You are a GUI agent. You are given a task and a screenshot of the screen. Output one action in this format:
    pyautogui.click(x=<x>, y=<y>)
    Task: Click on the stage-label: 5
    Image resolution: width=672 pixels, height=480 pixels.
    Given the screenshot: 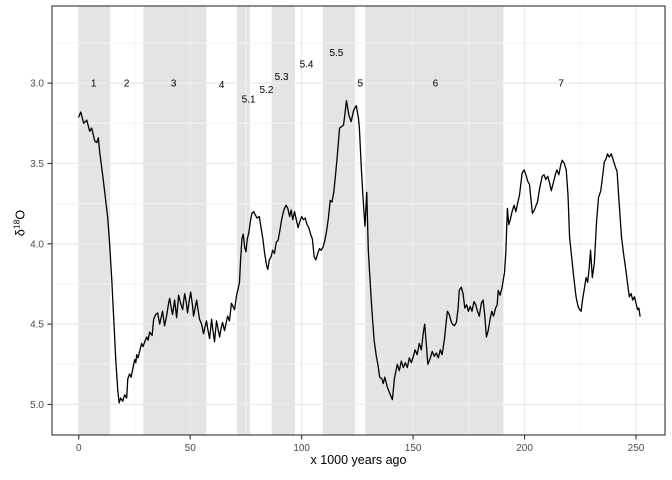 What is the action you would take?
    pyautogui.click(x=361, y=84)
    